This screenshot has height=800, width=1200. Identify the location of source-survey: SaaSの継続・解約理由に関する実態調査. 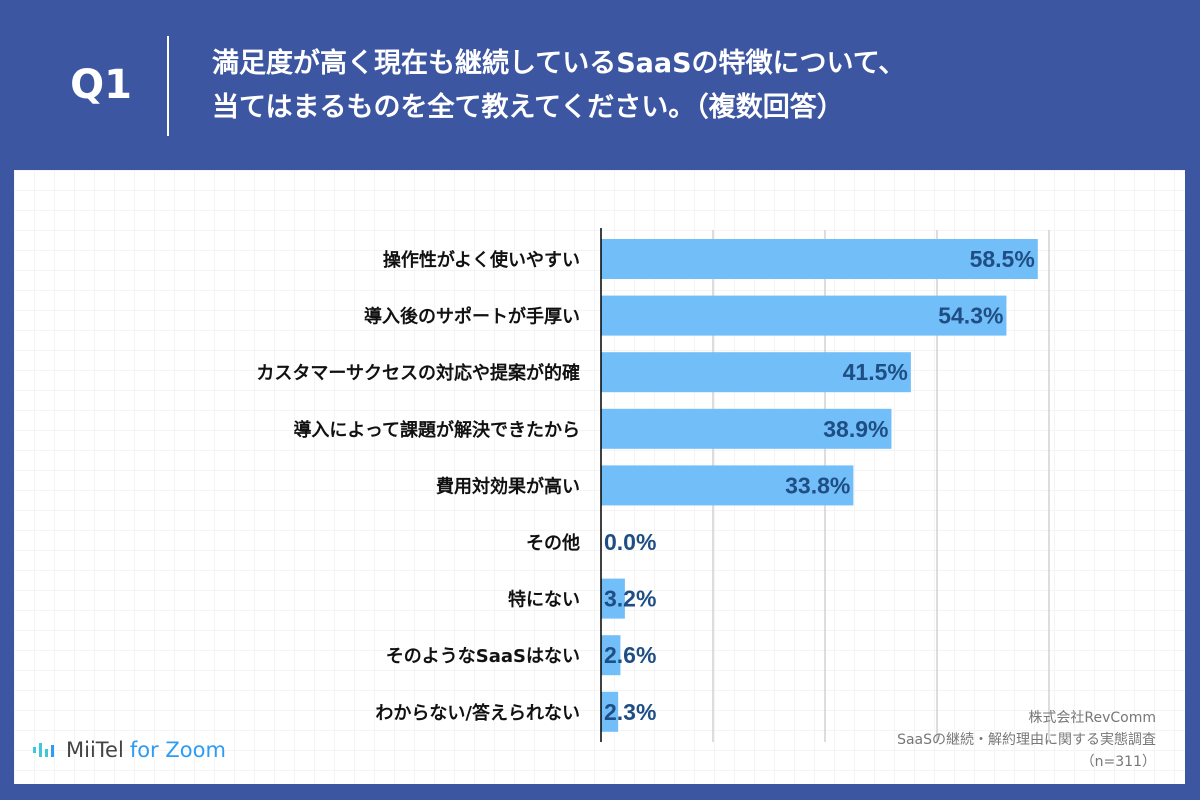
(1026, 740).